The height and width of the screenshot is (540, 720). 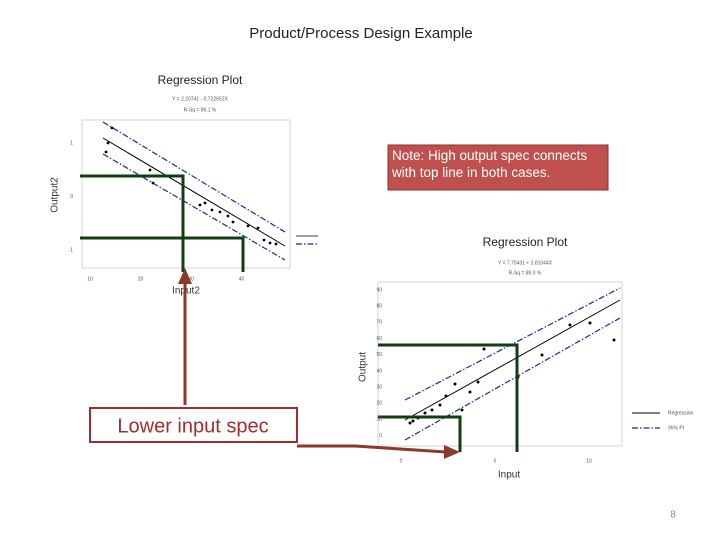 I want to click on y-tick-label: 70, so click(x=379, y=323).